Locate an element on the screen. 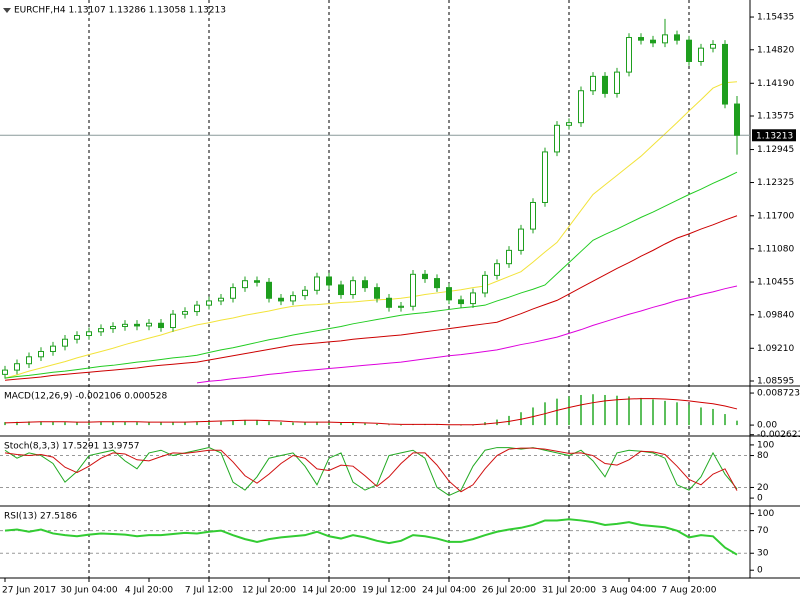  moving-average is located at coordinates (467, 334).